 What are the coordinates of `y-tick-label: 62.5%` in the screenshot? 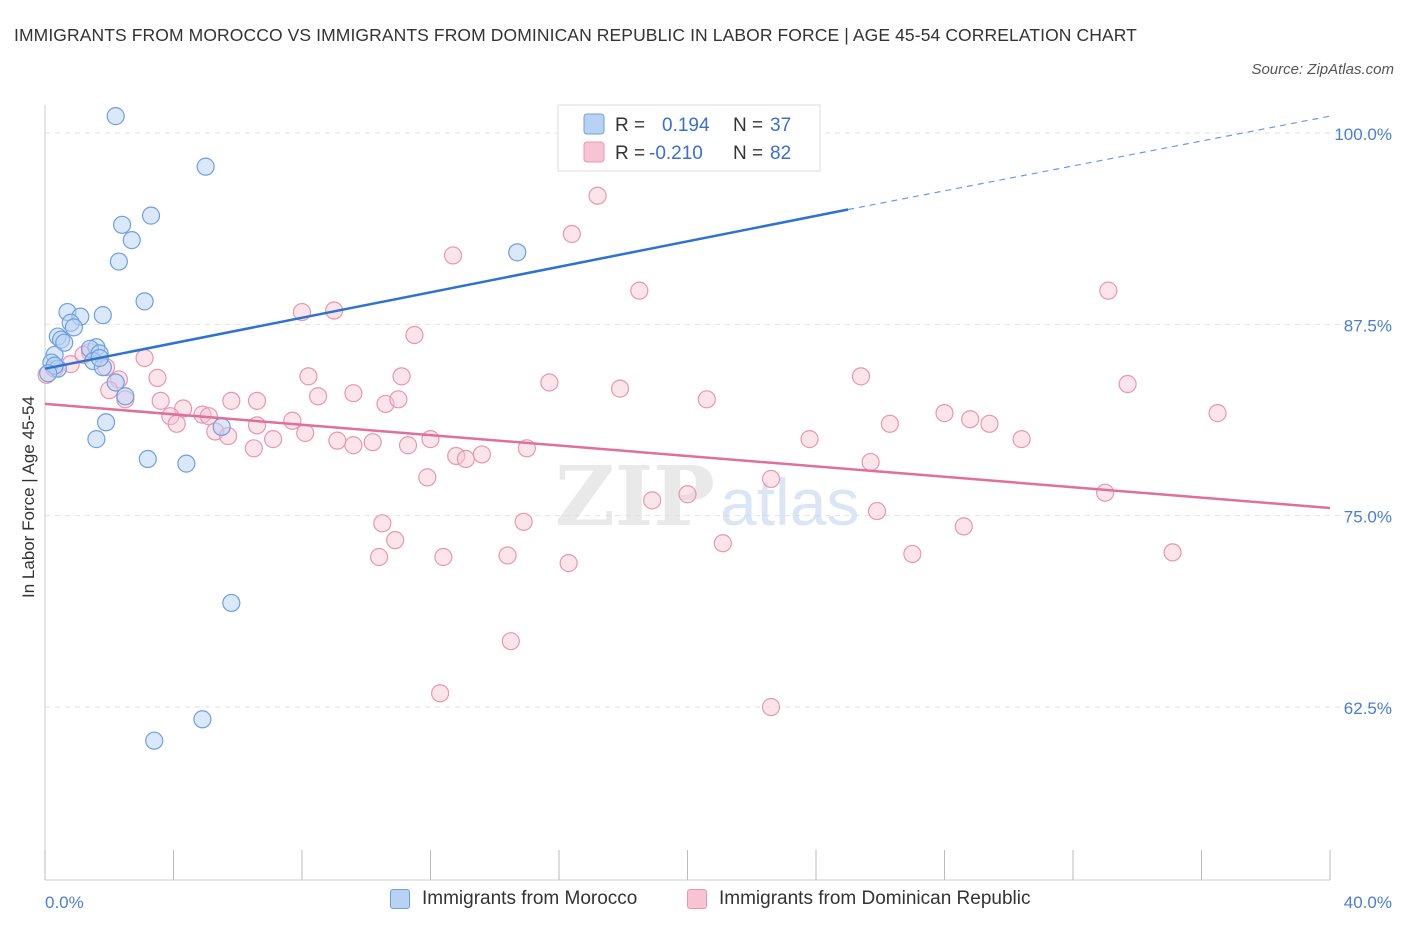 It's located at (1368, 708).